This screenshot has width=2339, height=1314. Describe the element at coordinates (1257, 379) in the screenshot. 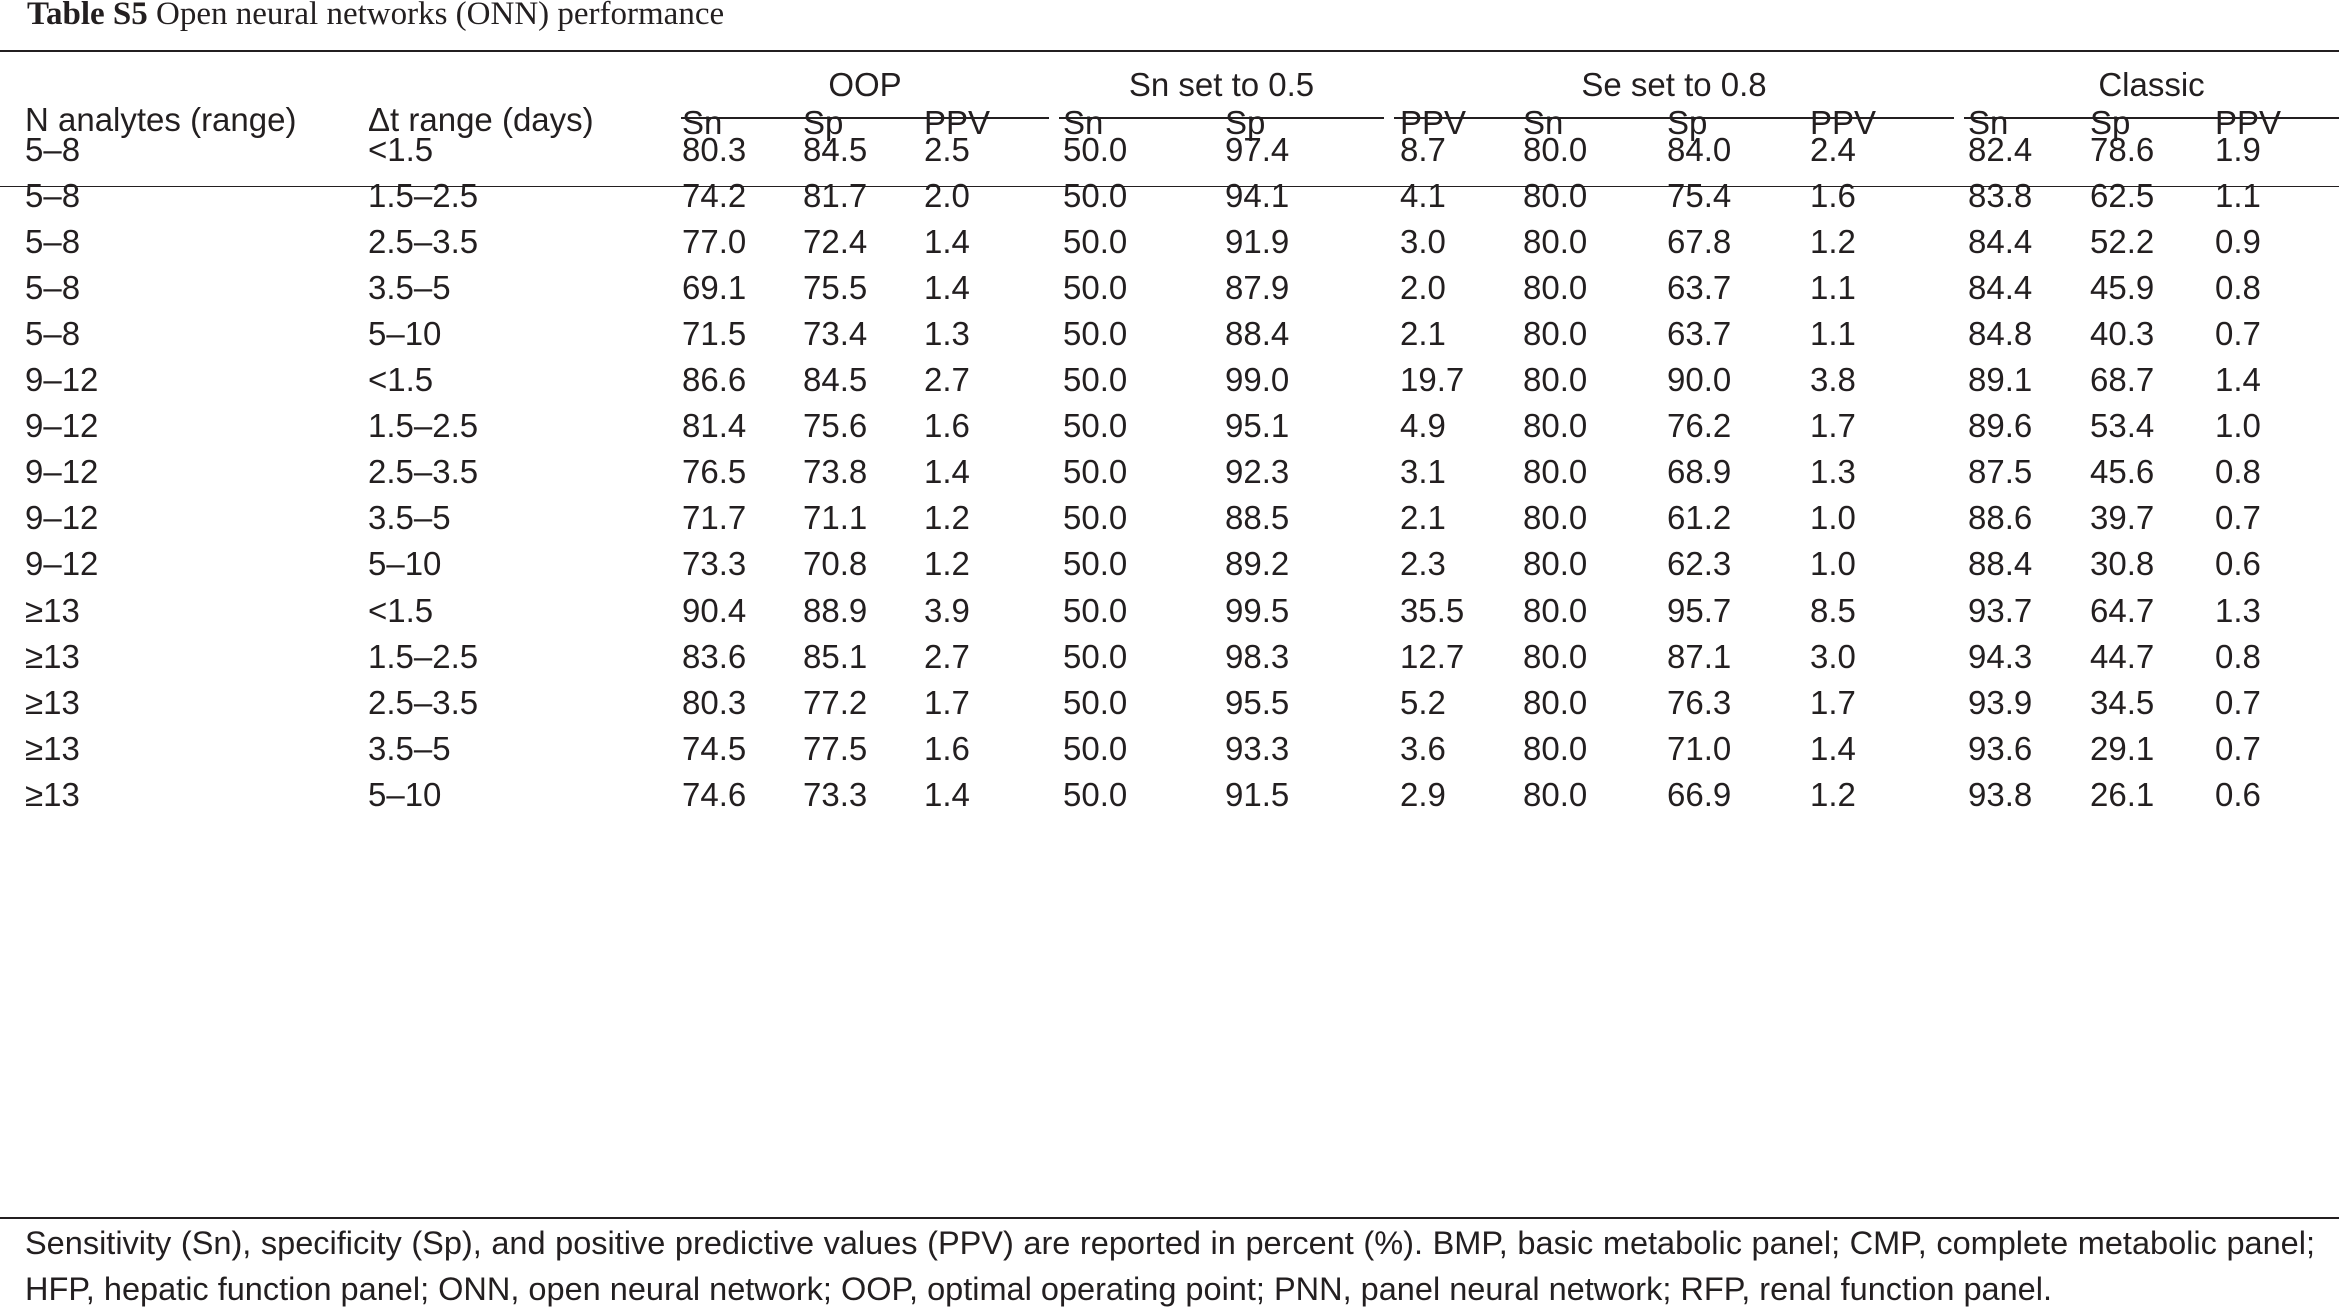

I see `cell-sn05-sp: 99.0` at that location.